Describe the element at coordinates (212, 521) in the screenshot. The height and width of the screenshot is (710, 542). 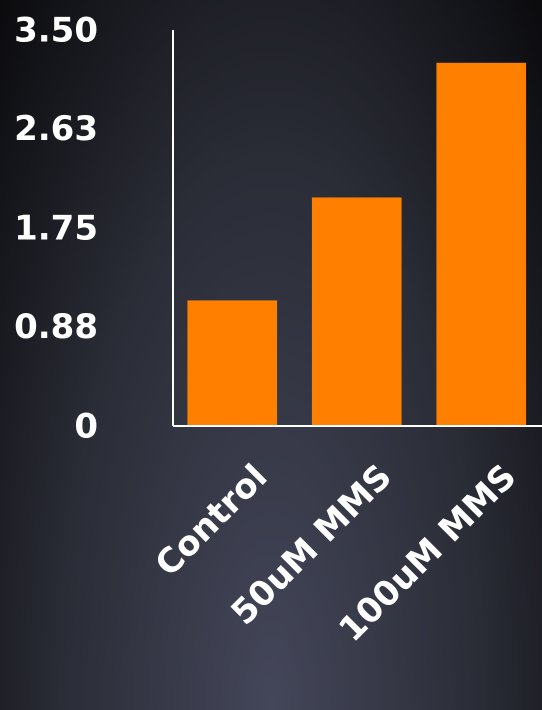
I see `x-tick-label: Control` at that location.